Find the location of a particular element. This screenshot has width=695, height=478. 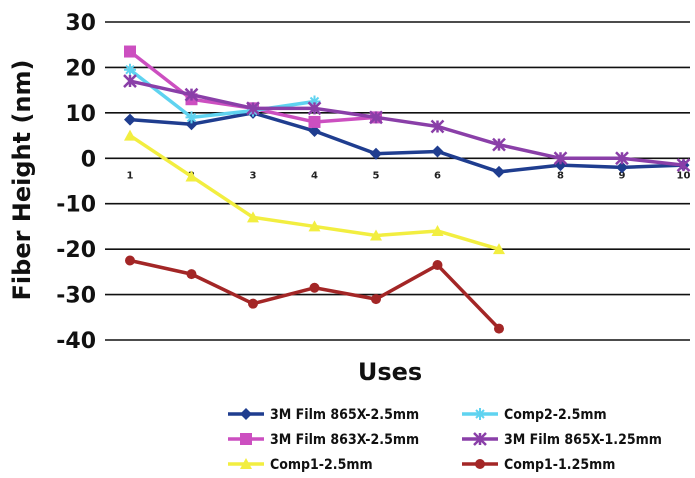

legend-label: Comp2-2.5mm is located at coordinates (555, 415).